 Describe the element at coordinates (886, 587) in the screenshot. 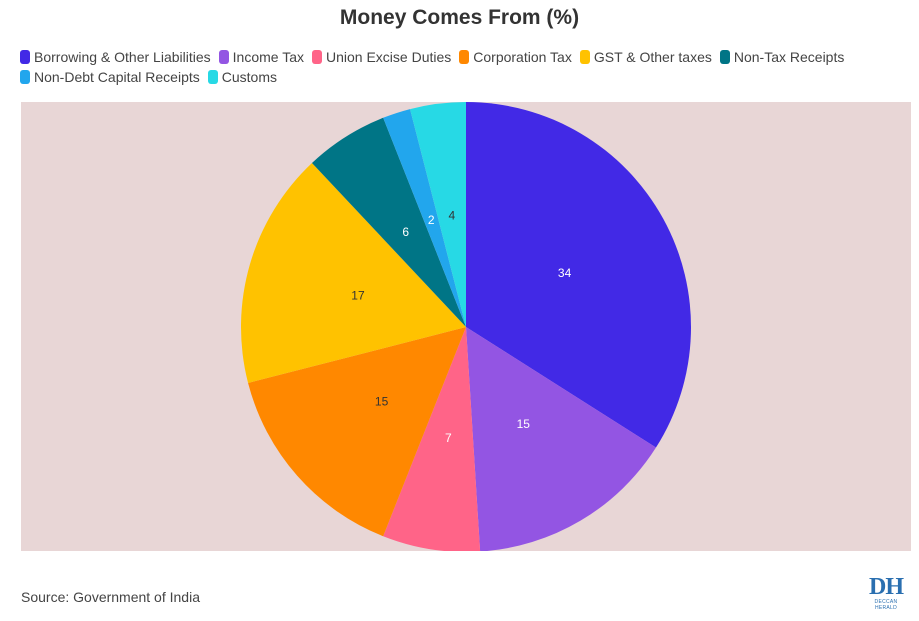

I see `logo-mark: DH` at that location.